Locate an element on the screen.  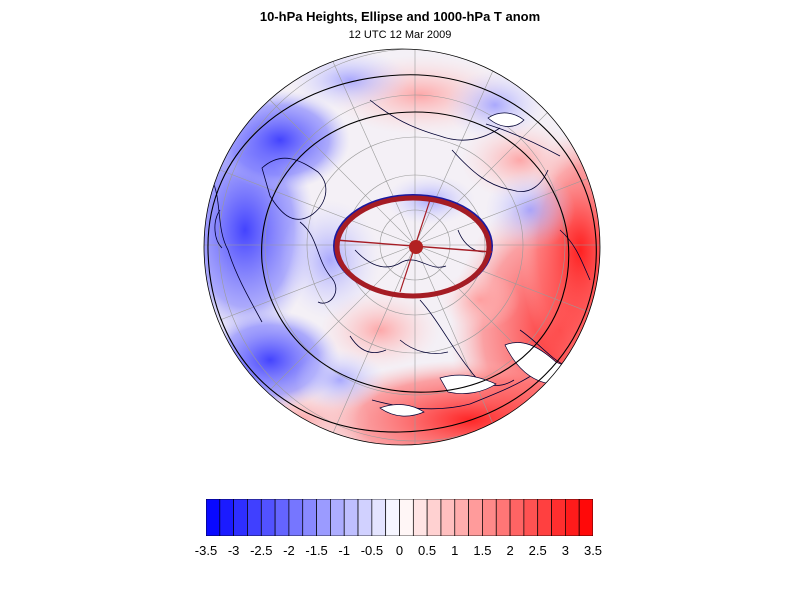
colorbar-tick-label: -1.5 is located at coordinates (316, 550).